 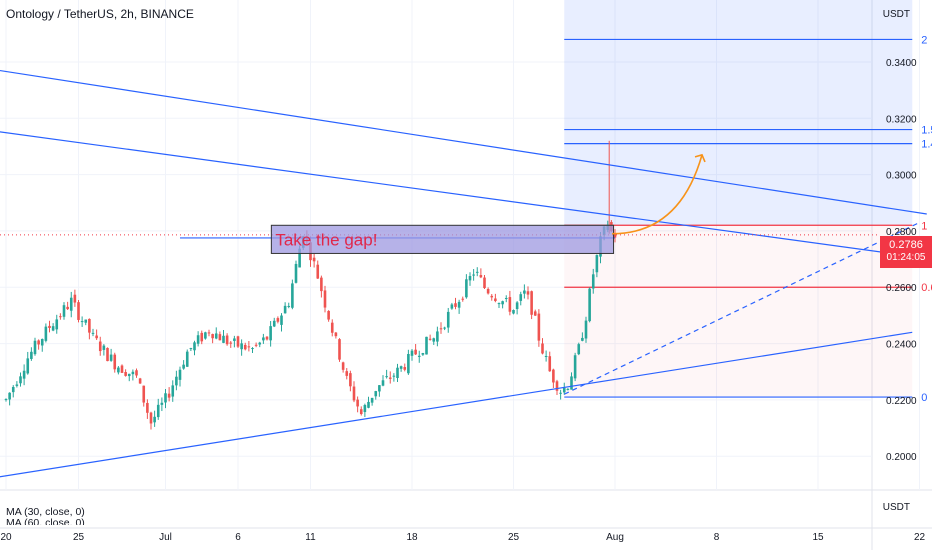 I want to click on time-tick-label: 8, so click(x=717, y=537).